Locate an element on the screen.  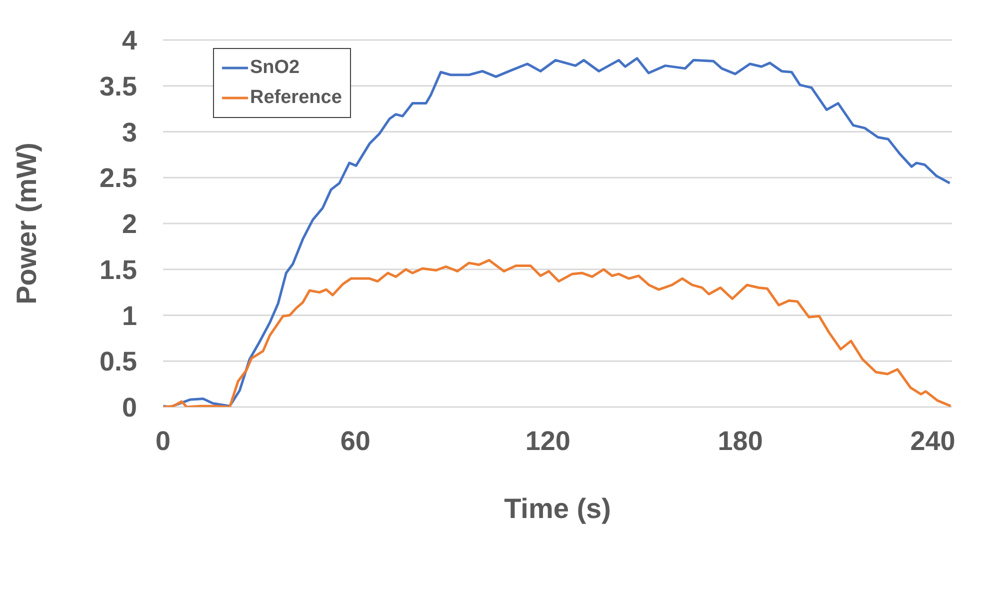
x-tick-label: 120 is located at coordinates (547, 441).